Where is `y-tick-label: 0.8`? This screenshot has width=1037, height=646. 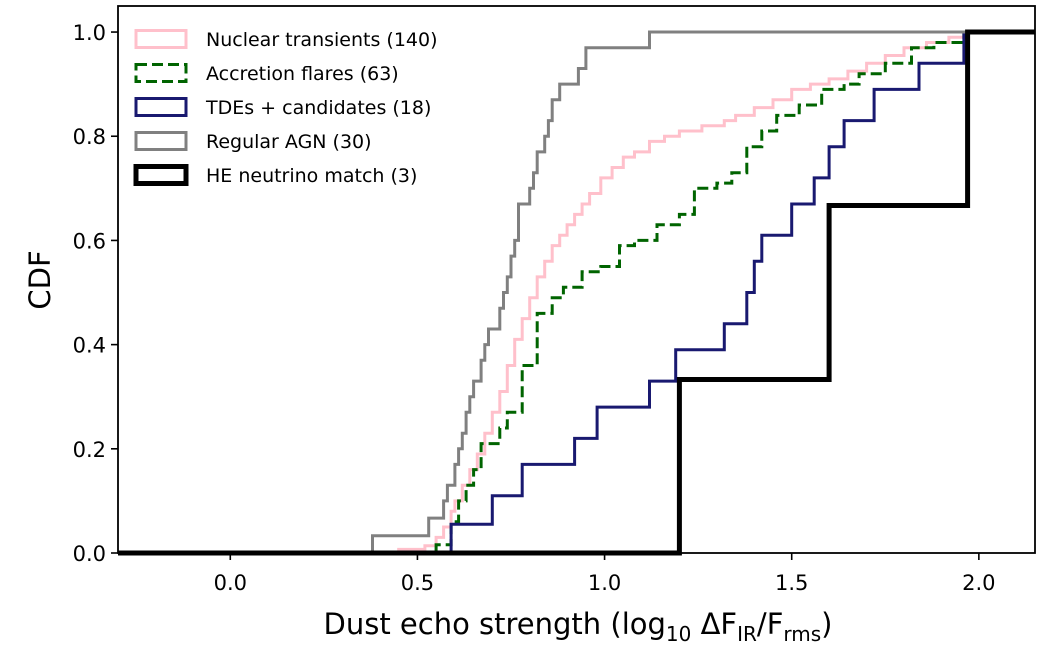 y-tick-label: 0.8 is located at coordinates (89, 137).